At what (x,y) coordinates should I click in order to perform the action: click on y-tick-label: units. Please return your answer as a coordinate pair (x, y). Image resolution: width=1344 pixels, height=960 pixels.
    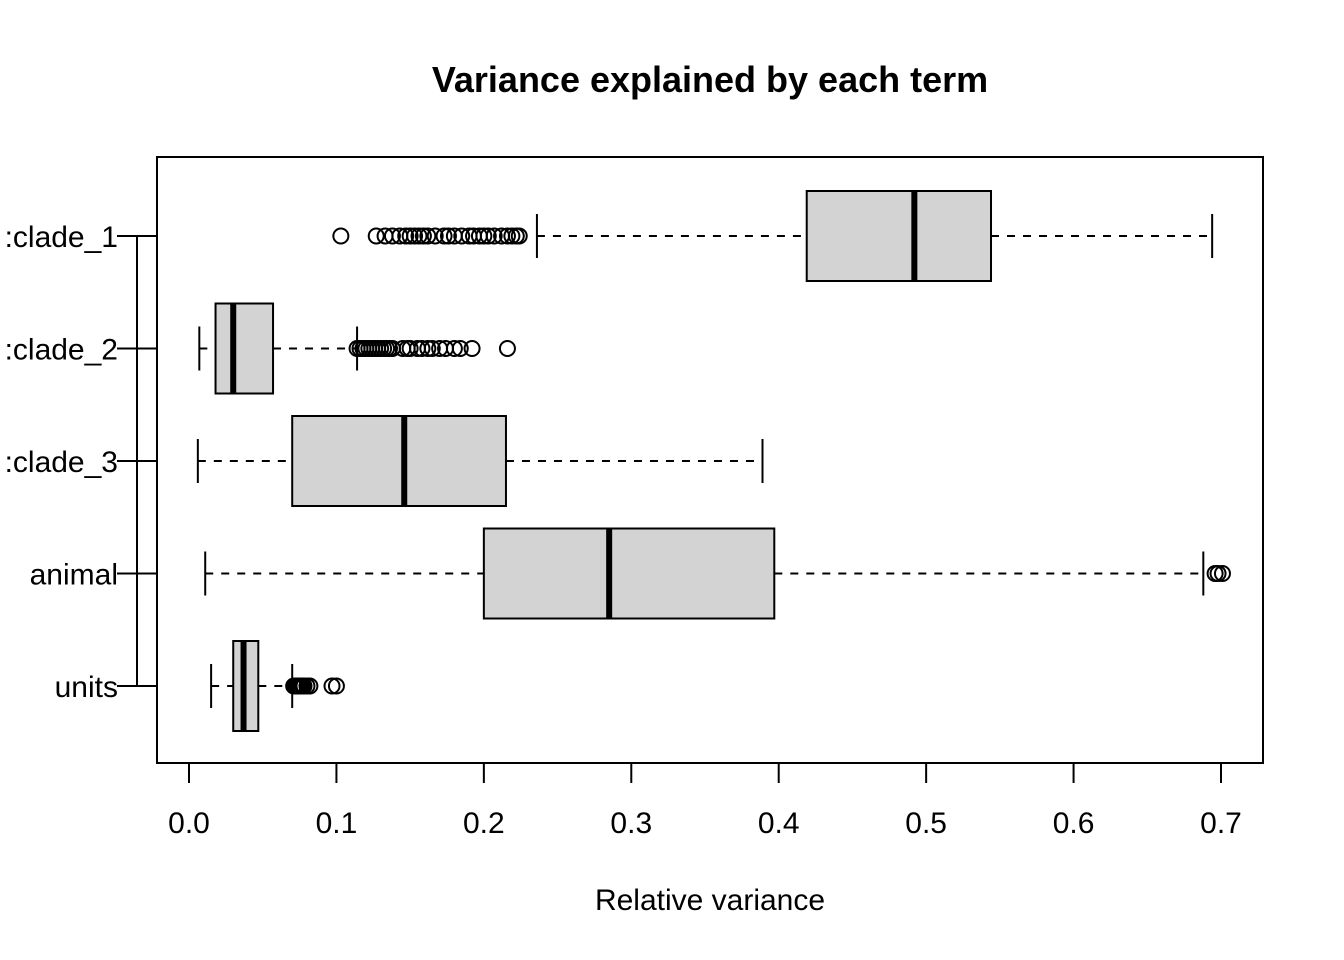
    Looking at the image, I should click on (86, 687).